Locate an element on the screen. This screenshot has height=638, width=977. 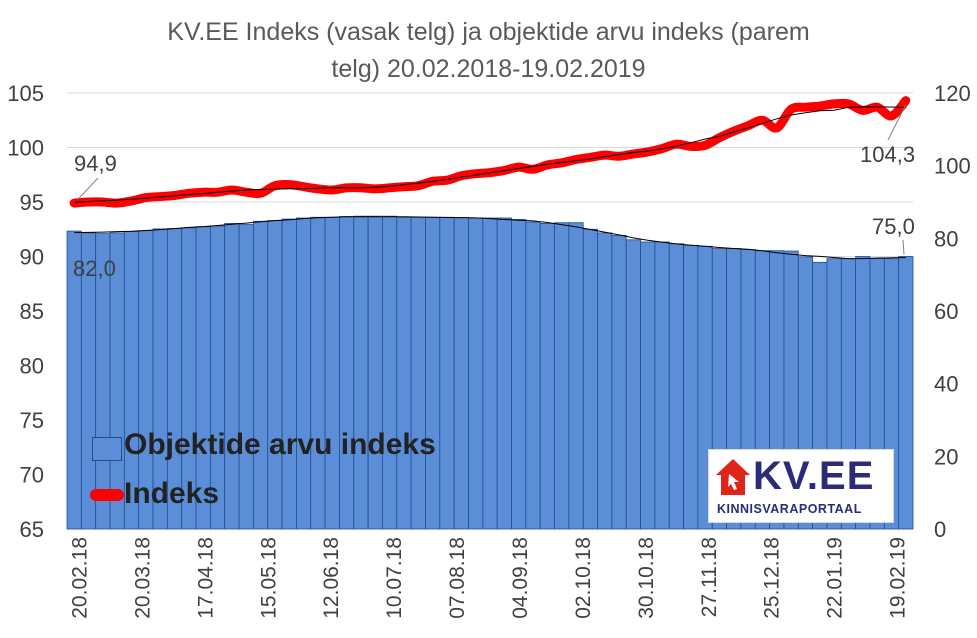
x-tick-label: 07.08.18 is located at coordinates (457, 578).